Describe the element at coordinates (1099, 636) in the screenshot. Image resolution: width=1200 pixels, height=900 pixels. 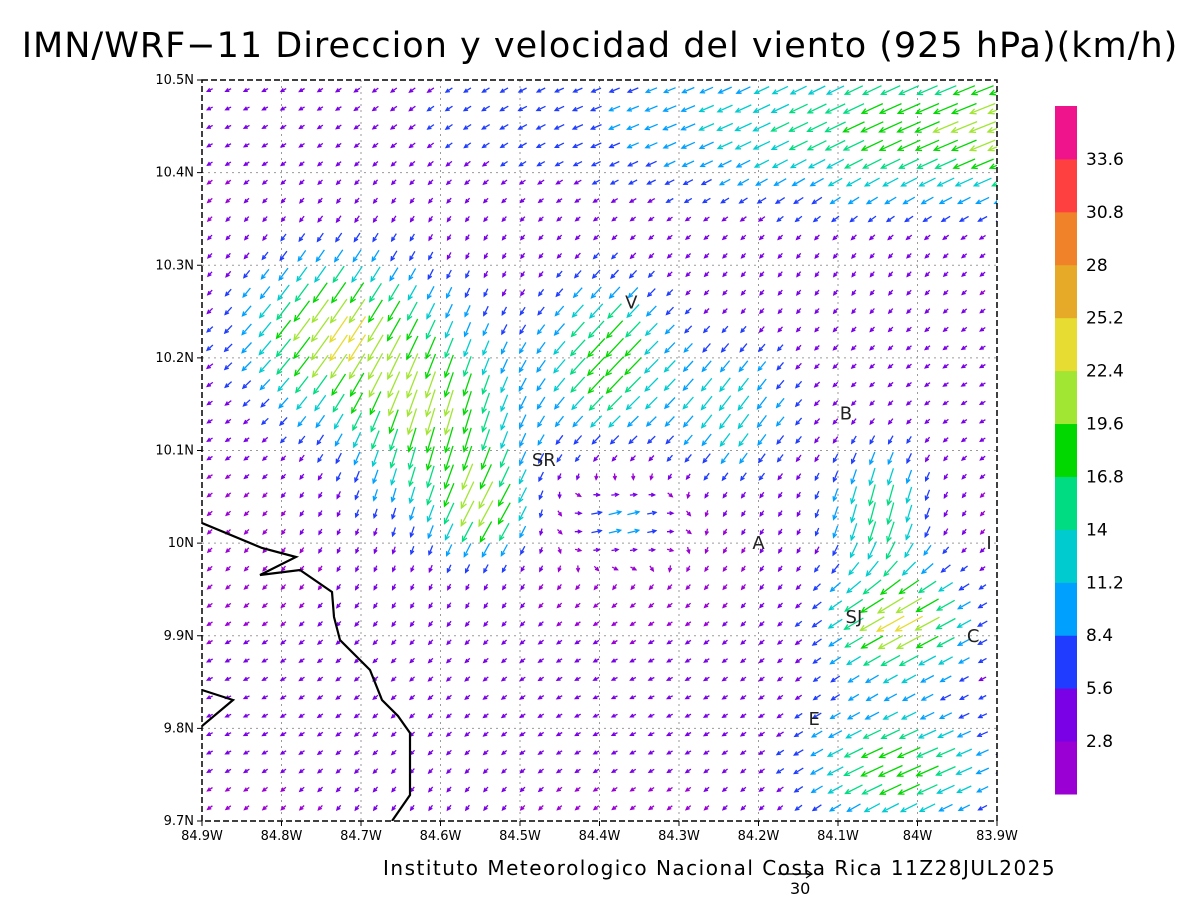
I see `colorbar-label: 8.4` at that location.